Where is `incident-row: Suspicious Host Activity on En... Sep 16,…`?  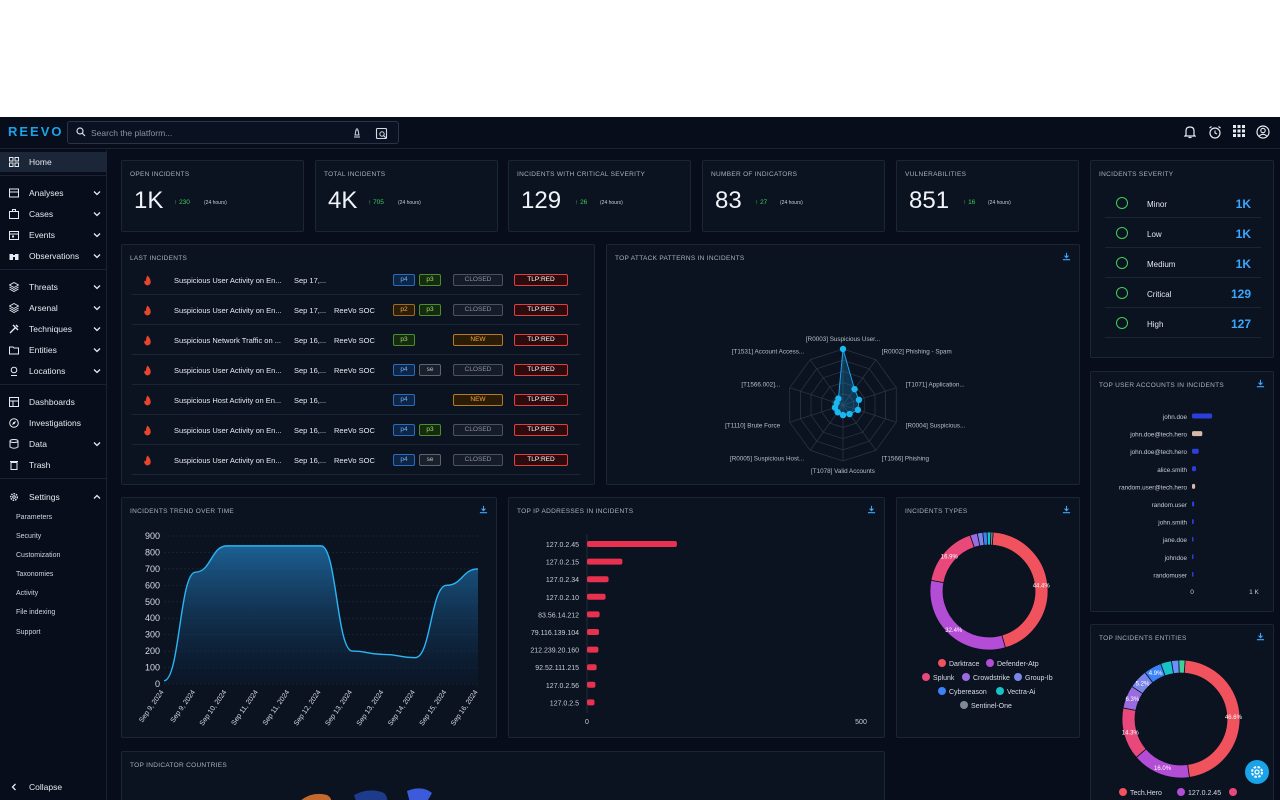 incident-row: Suspicious Host Activity on En... Sep 16,… is located at coordinates (356, 400).